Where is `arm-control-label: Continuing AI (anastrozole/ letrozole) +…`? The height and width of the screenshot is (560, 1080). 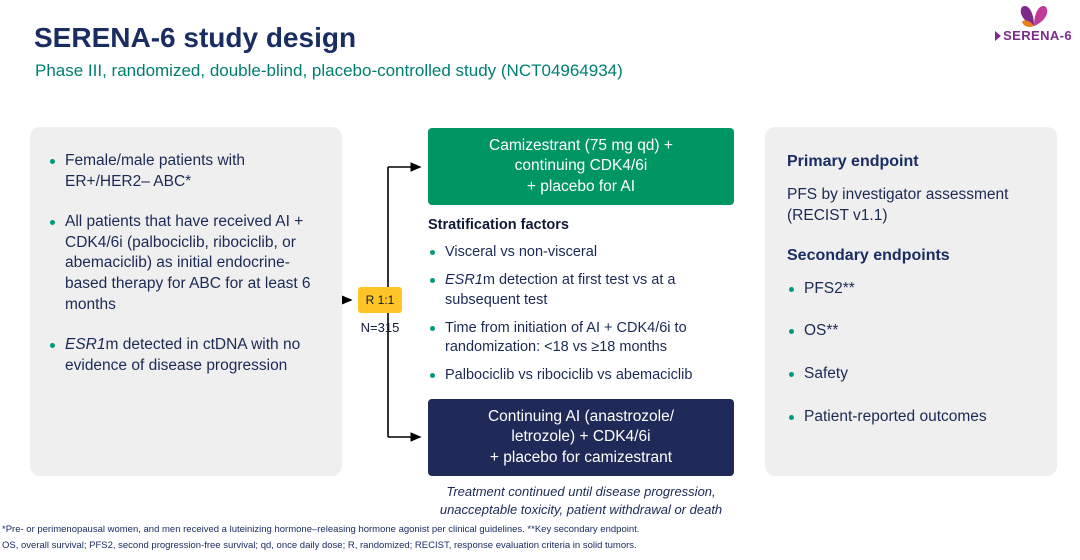
arm-control-label: Continuing AI (anastrozole/ letrozole) +… is located at coordinates (581, 437).